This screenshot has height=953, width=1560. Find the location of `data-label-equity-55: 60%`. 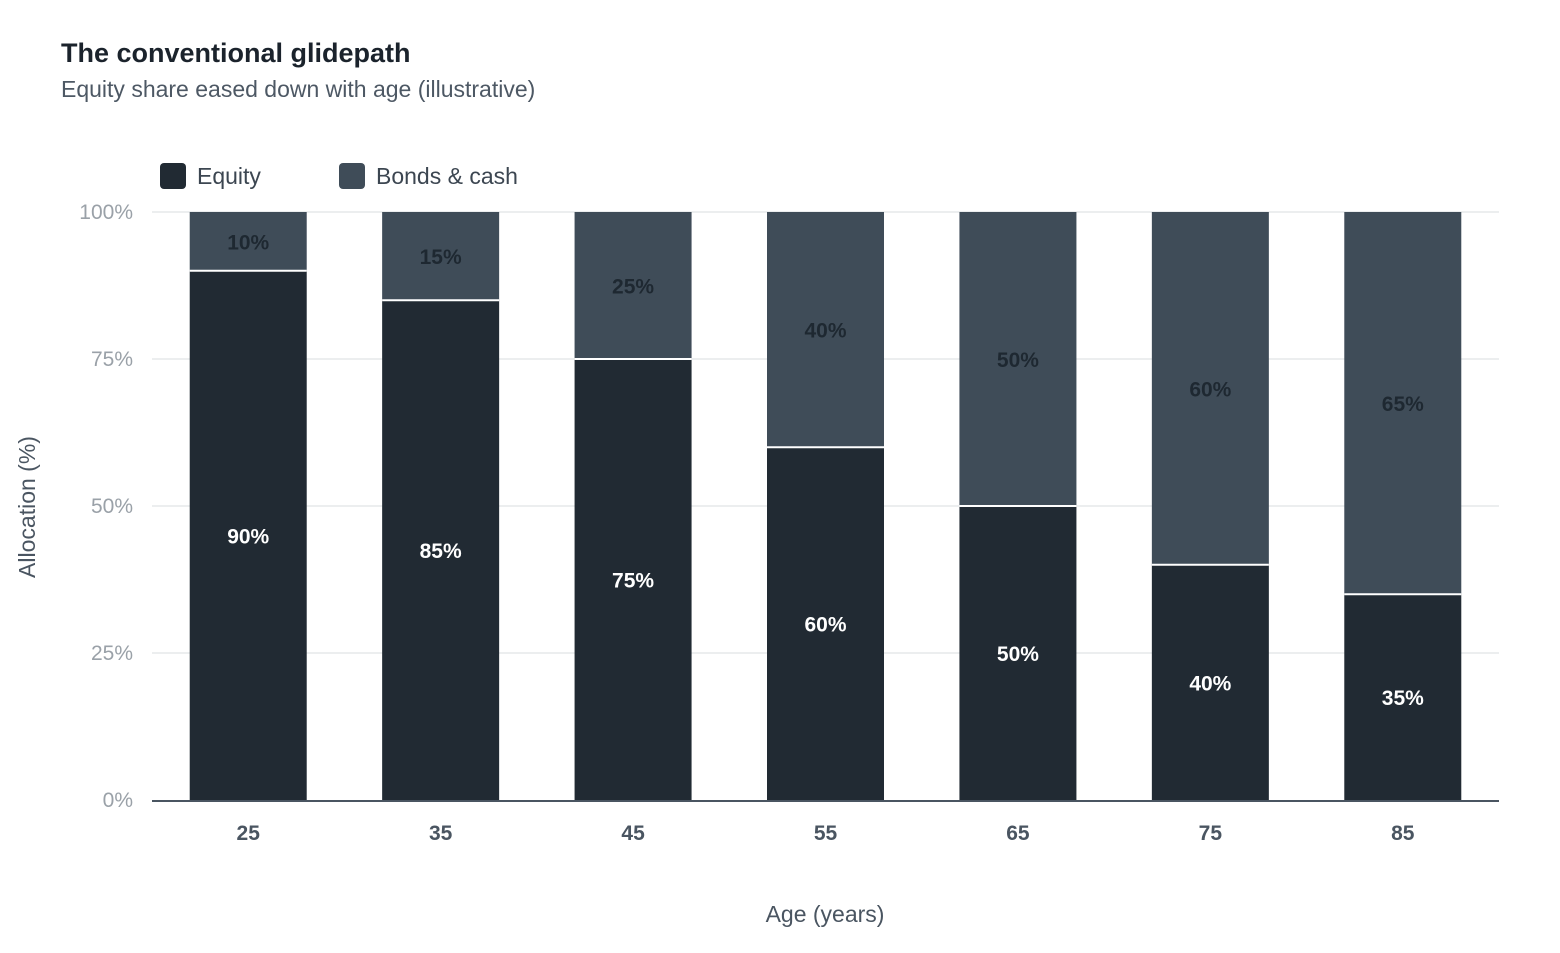

data-label-equity-55: 60% is located at coordinates (825, 625).